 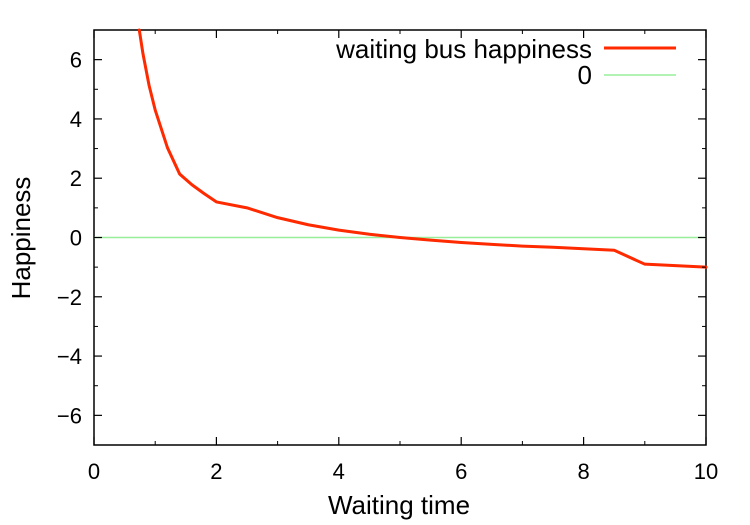 What do you see at coordinates (583, 471) in the screenshot?
I see `x-tick-label: 8` at bounding box center [583, 471].